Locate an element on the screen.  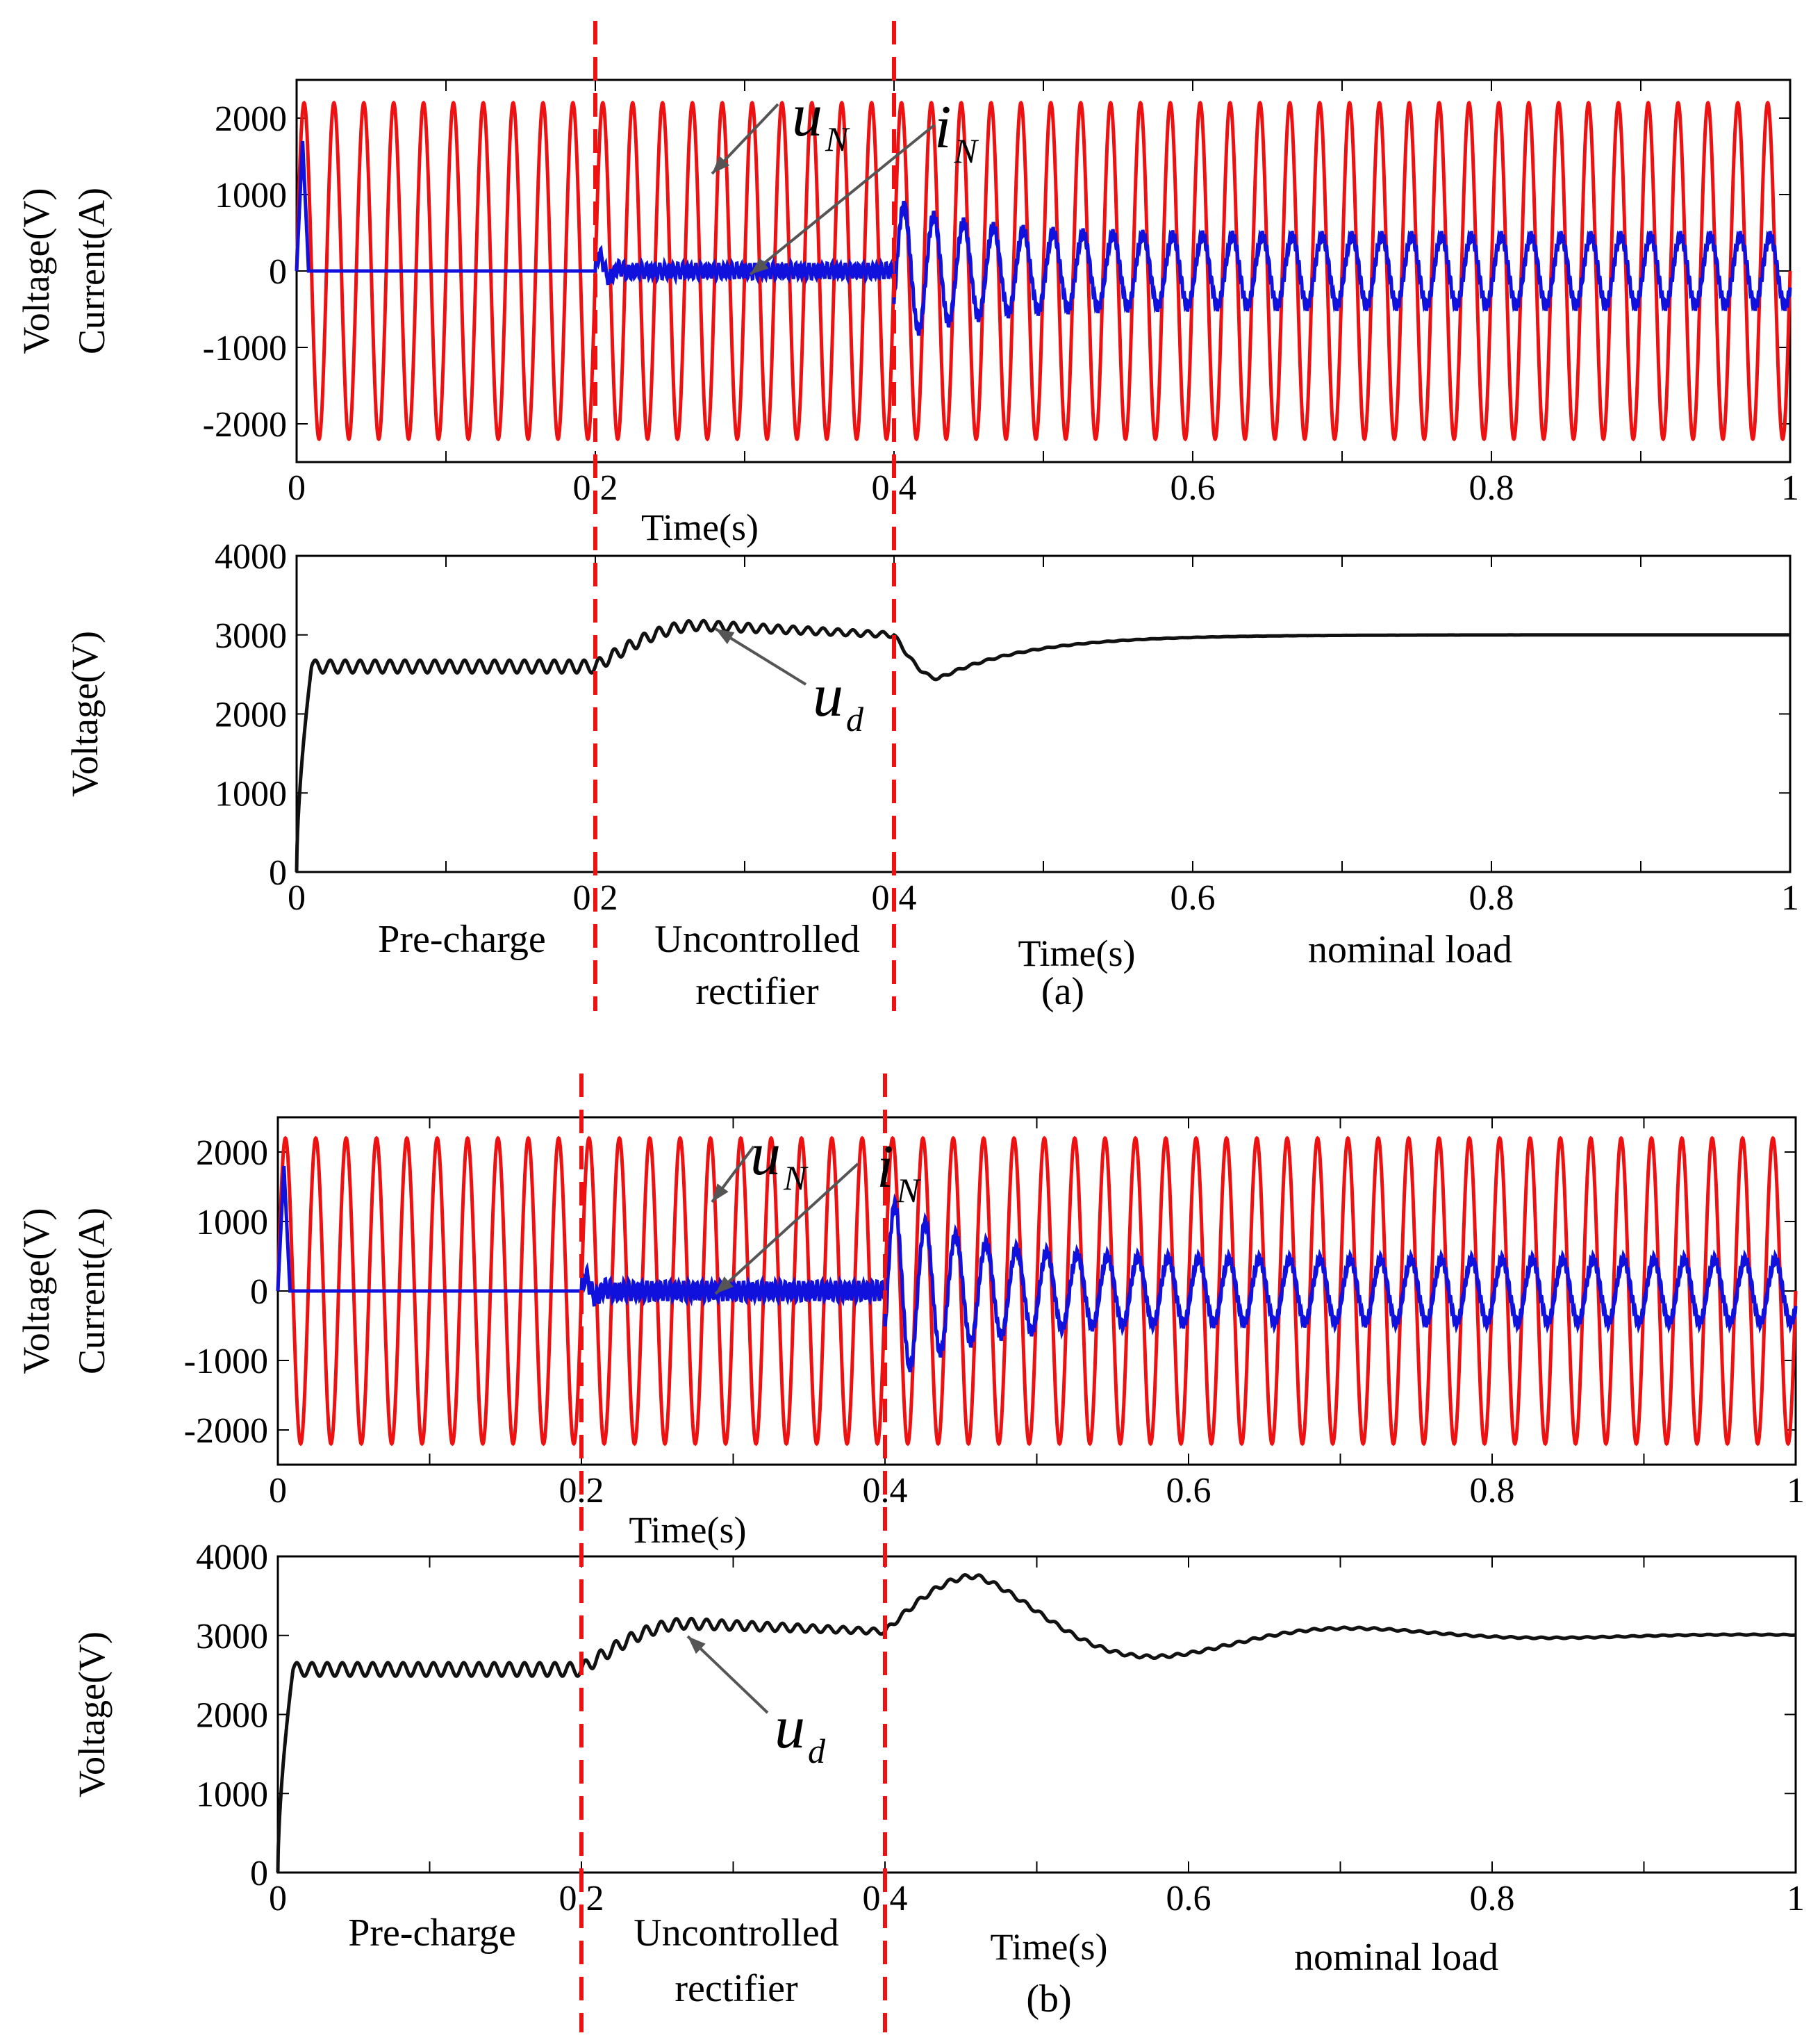
b-dc-ytick-label: 2000 is located at coordinates (232, 1716).